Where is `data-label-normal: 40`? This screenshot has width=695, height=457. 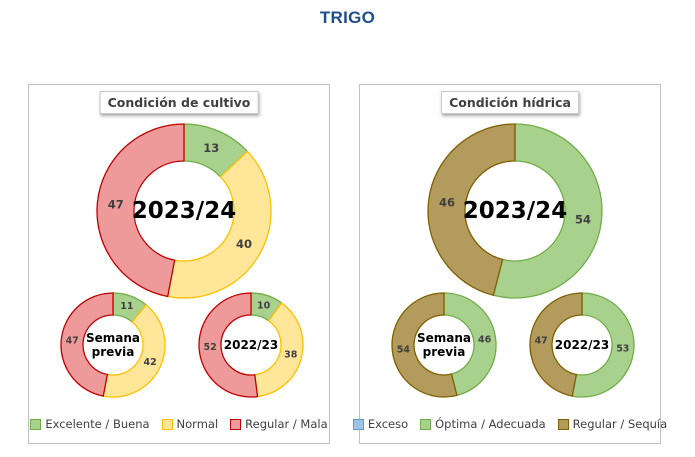
data-label-normal: 40 is located at coordinates (244, 244).